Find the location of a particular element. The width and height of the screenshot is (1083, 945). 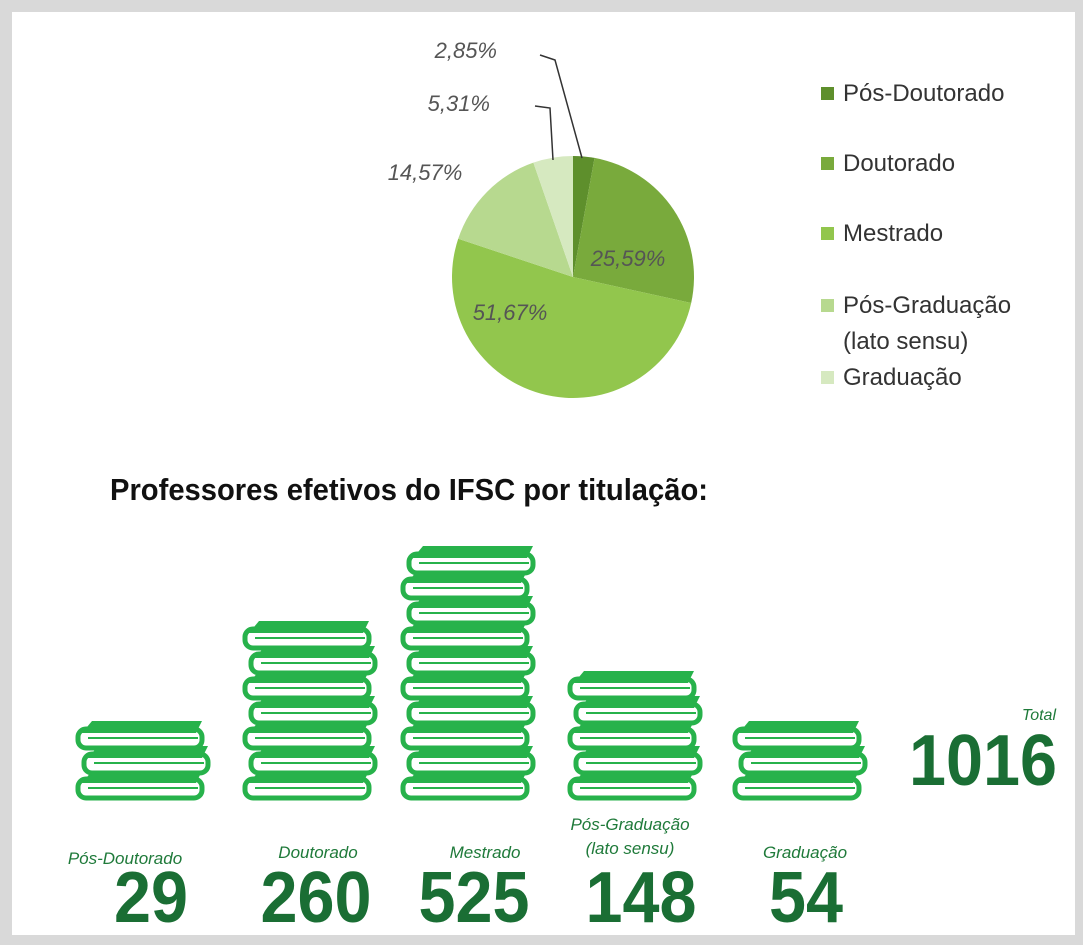

slice-label: 2,85% is located at coordinates (465, 50).